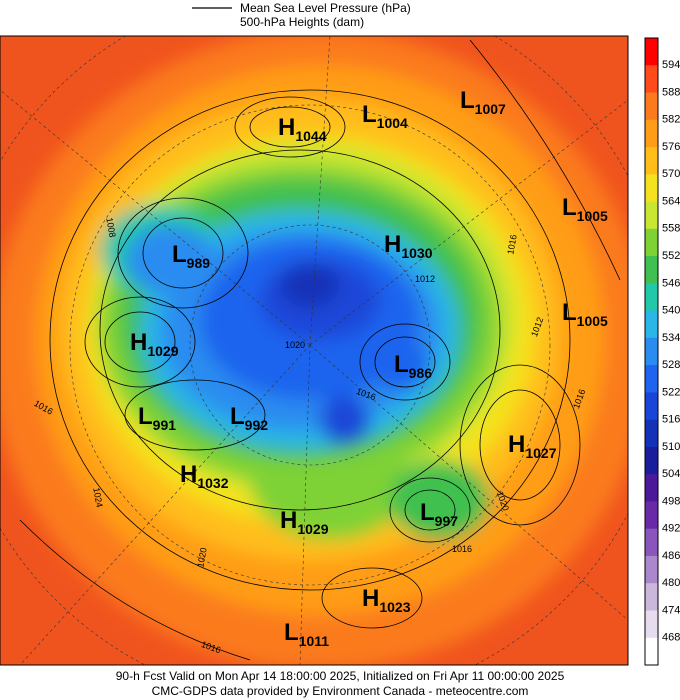  What do you see at coordinates (165, 425) in the screenshot?
I see `center-value: 991` at bounding box center [165, 425].